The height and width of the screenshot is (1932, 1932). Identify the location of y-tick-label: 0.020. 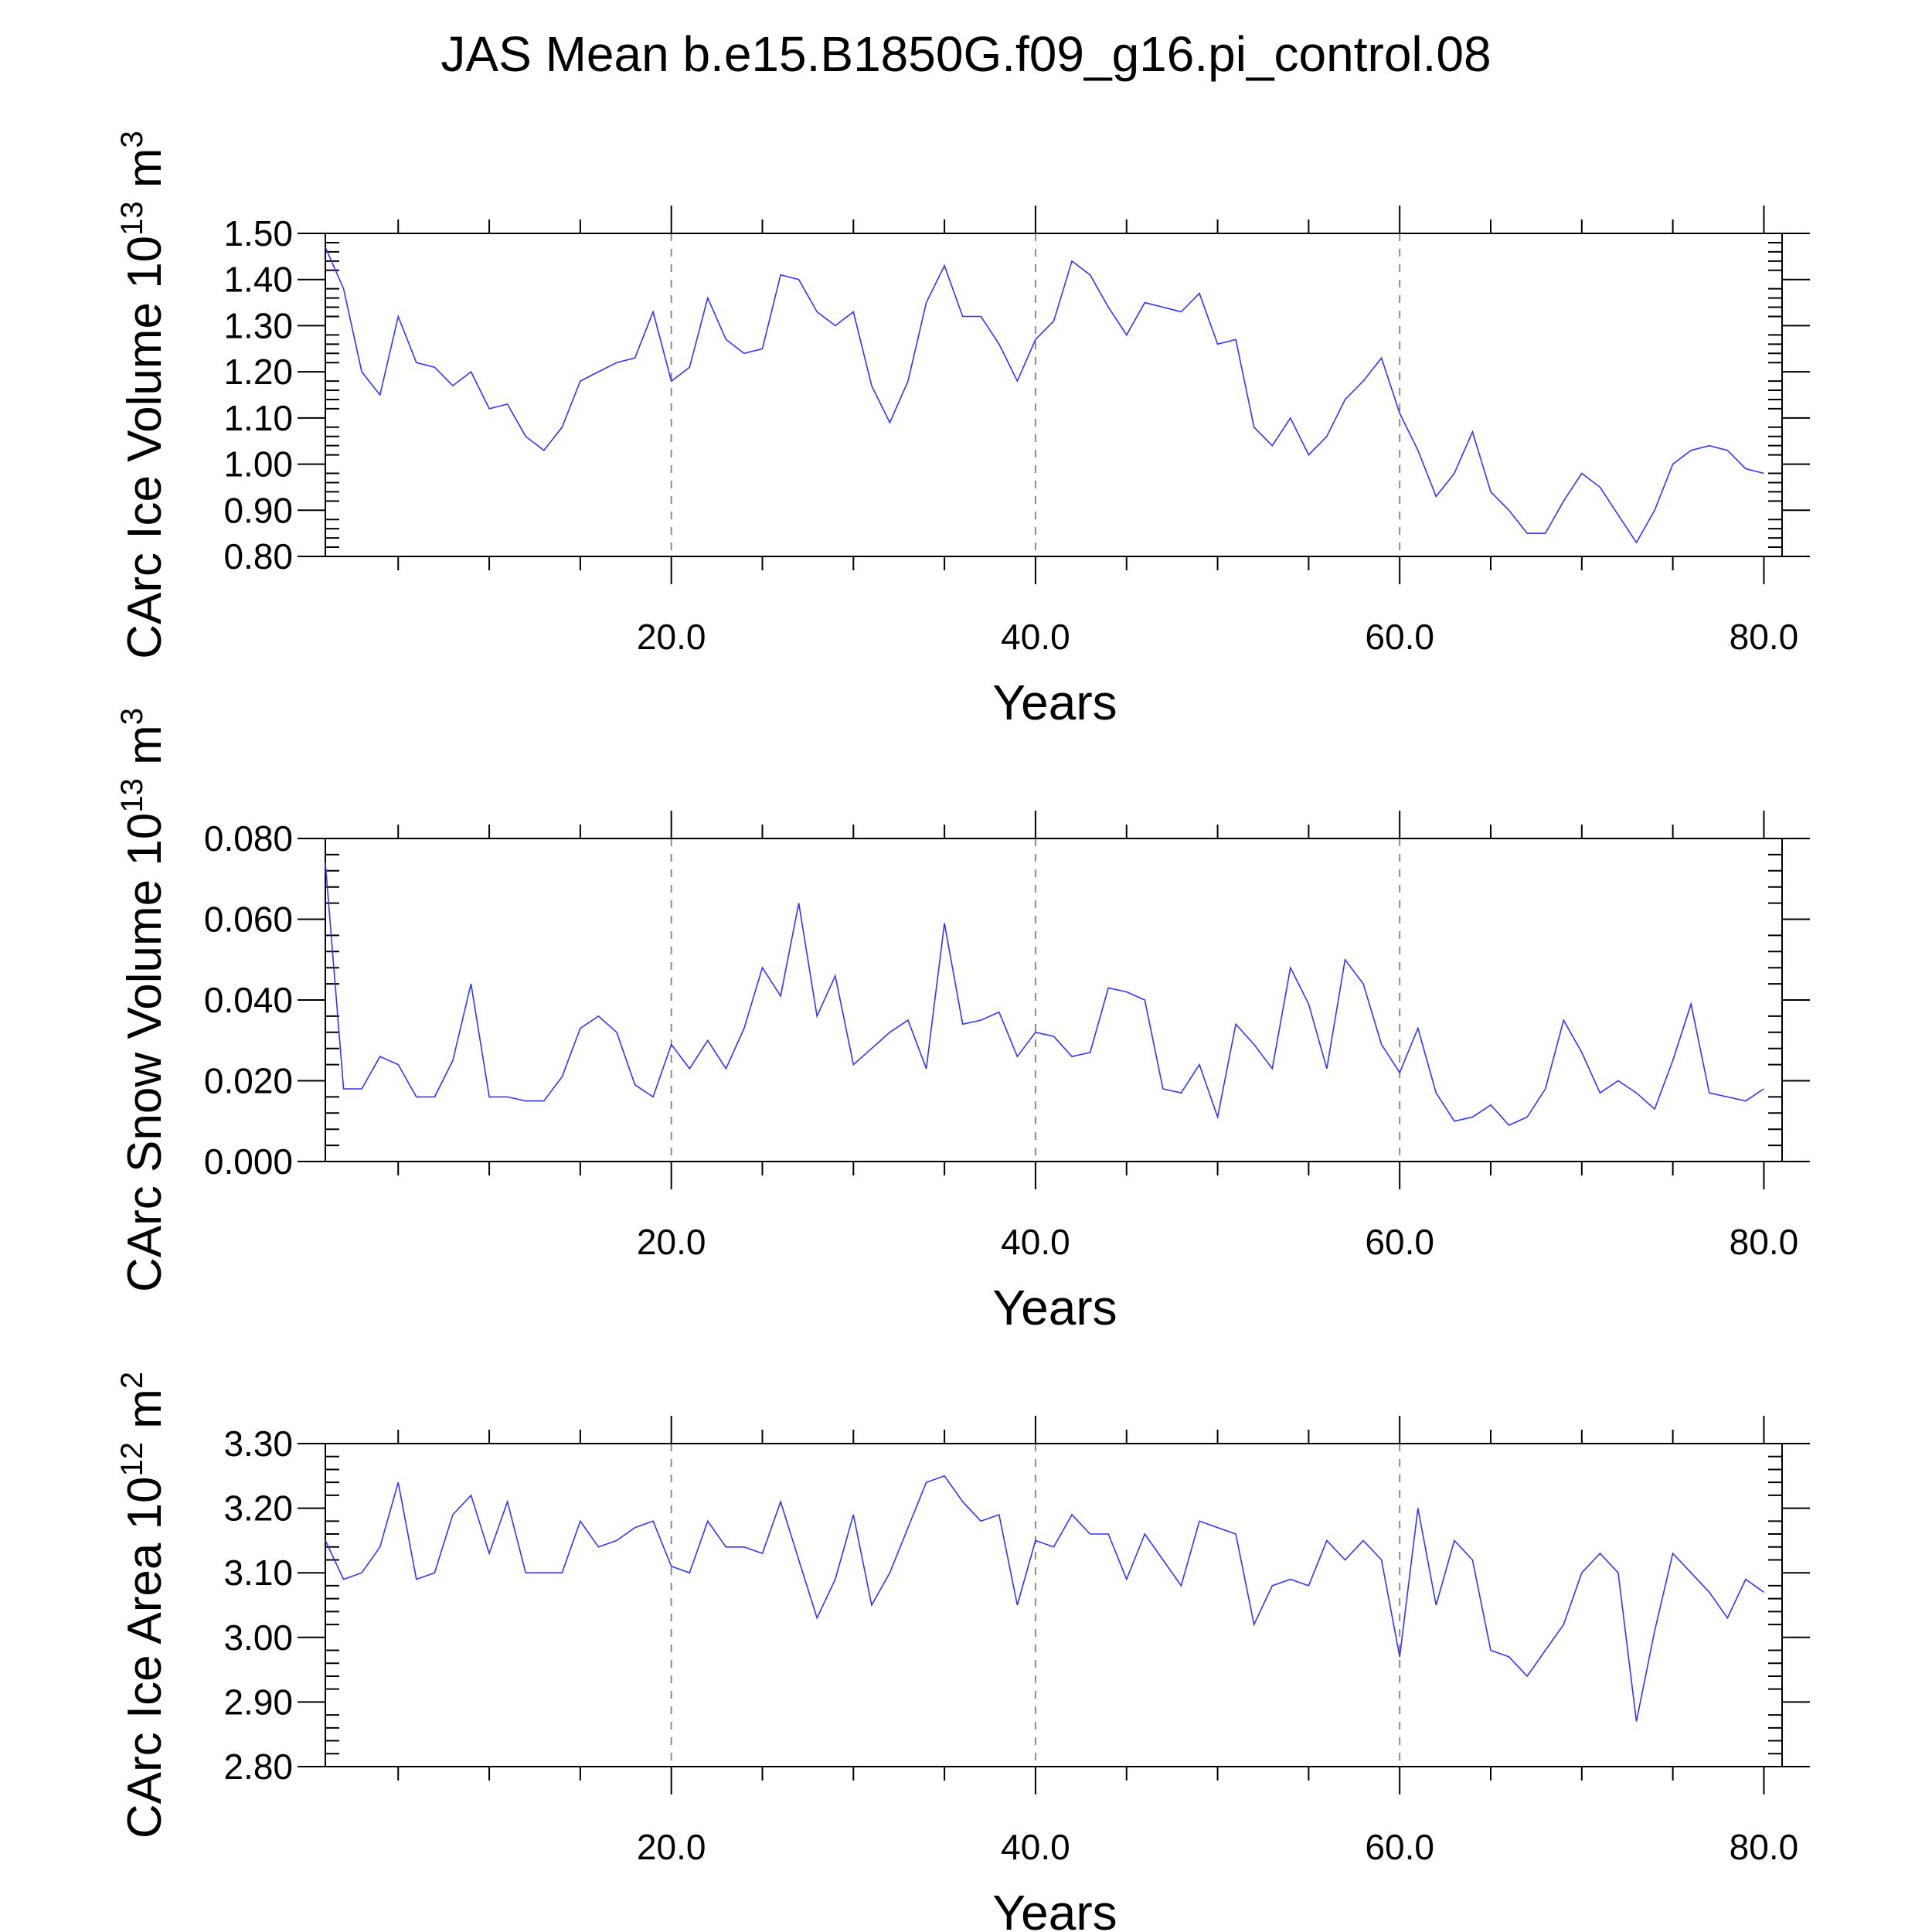
(248, 1081).